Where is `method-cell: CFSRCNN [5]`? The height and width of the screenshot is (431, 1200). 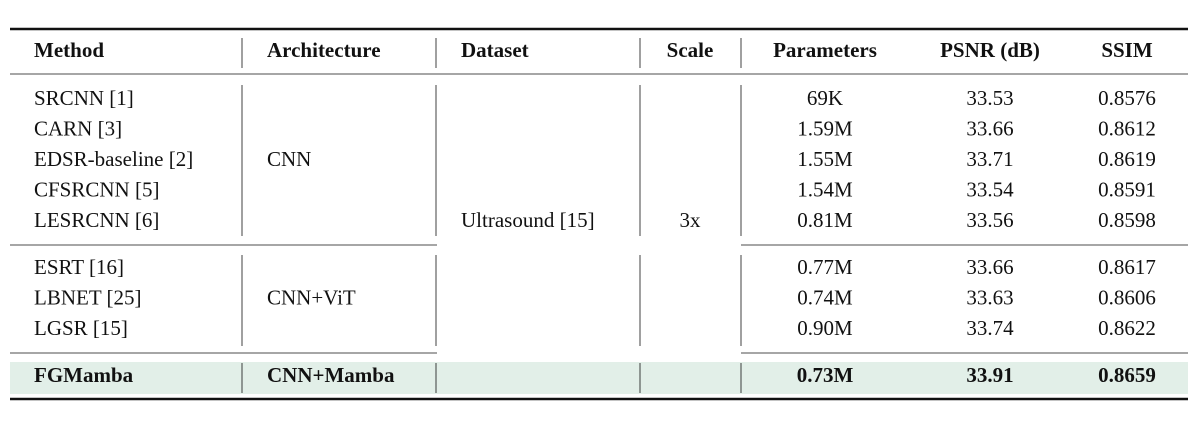 method-cell: CFSRCNN [5] is located at coordinates (96, 189).